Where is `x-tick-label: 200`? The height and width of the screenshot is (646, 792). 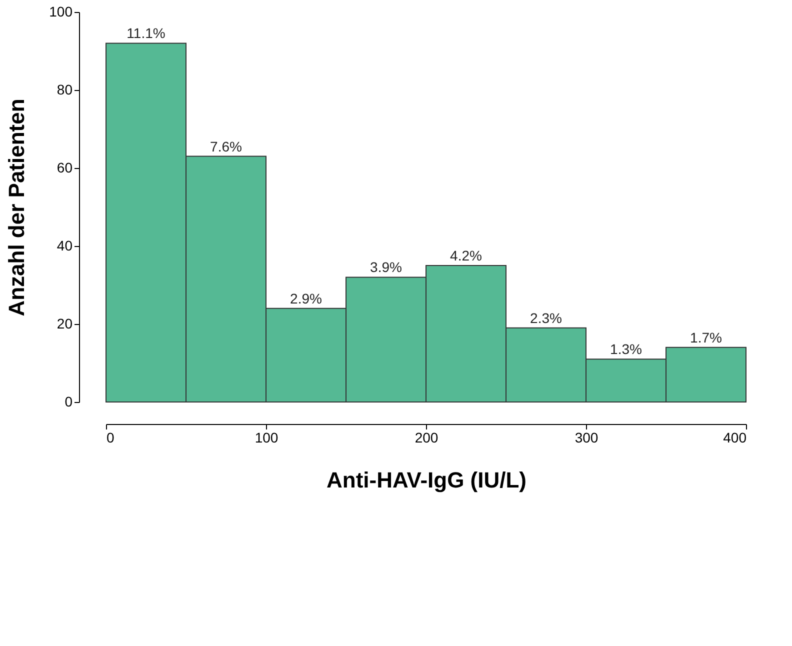
x-tick-label: 200 is located at coordinates (426, 438).